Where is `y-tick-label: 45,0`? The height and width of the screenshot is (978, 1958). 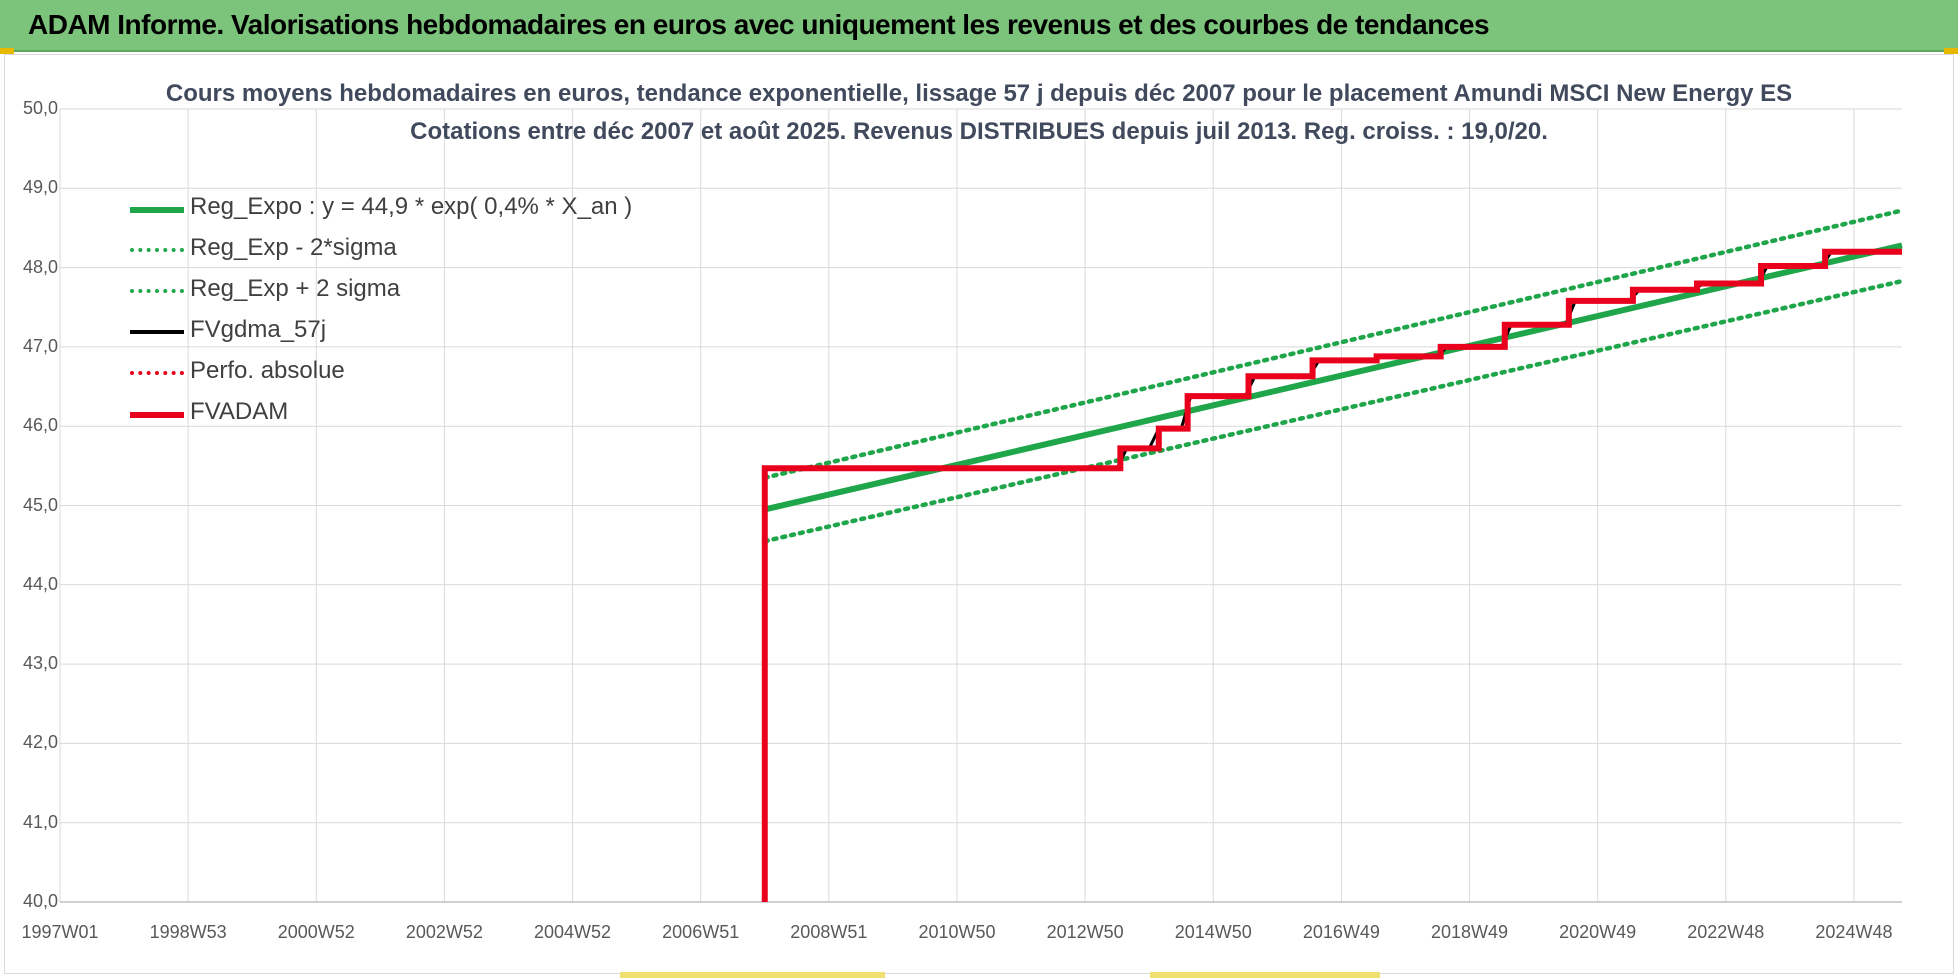
y-tick-label: 45,0 is located at coordinates (40, 504).